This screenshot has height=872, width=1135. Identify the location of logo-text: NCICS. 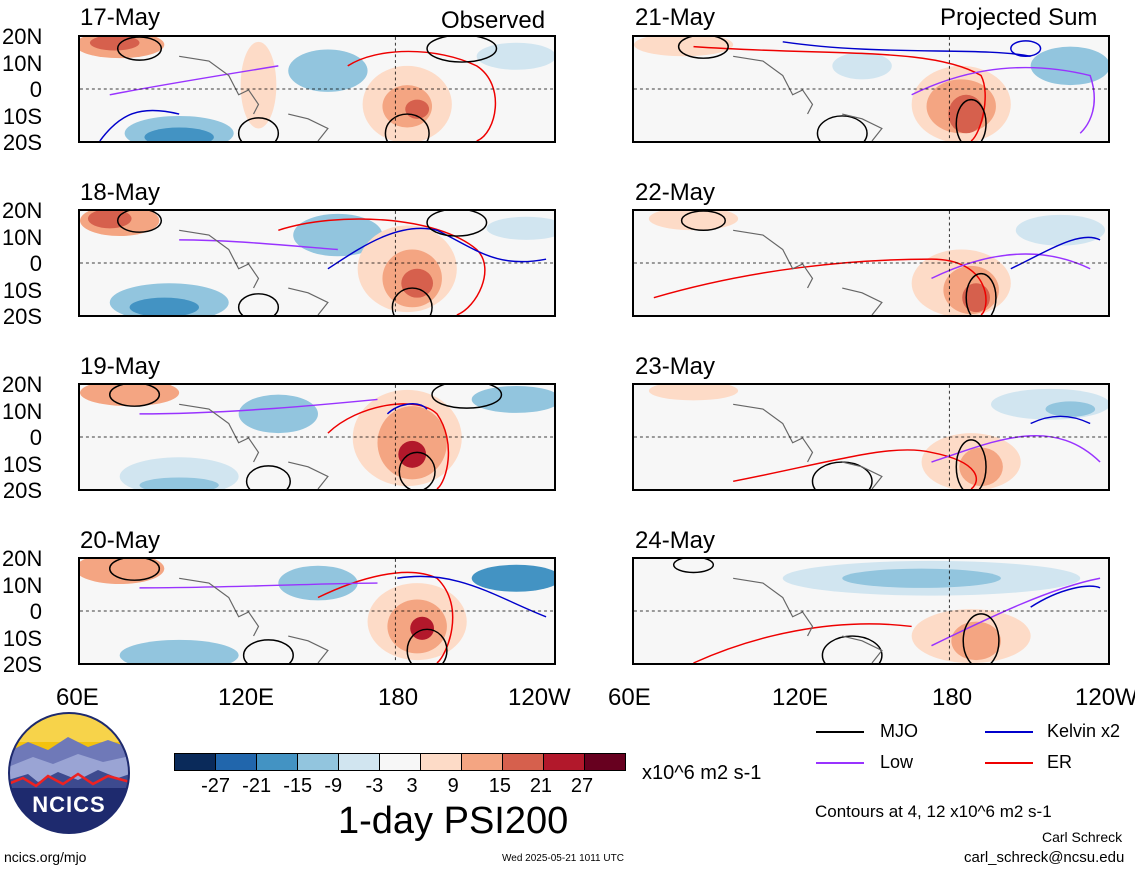
(69, 804).